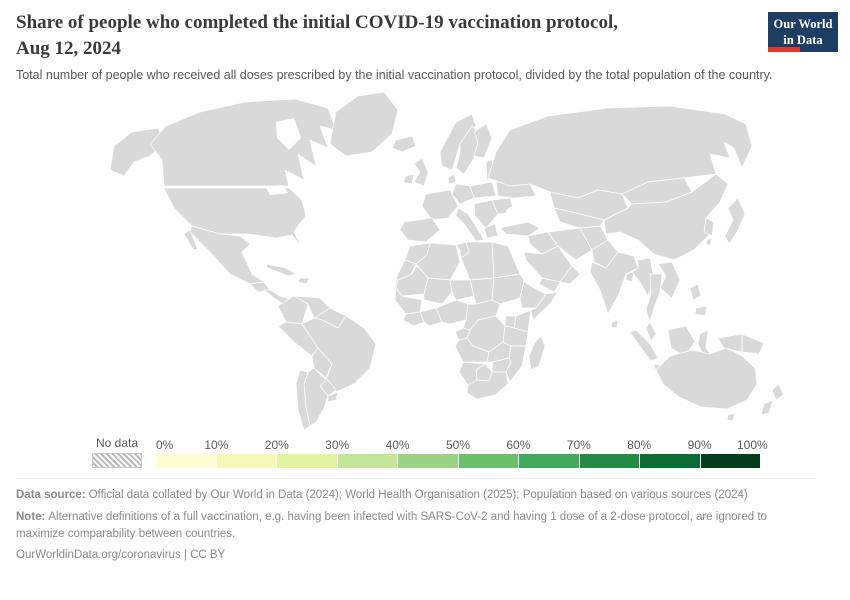 This screenshot has width=850, height=600. I want to click on region-taiwan, so click(709, 242).